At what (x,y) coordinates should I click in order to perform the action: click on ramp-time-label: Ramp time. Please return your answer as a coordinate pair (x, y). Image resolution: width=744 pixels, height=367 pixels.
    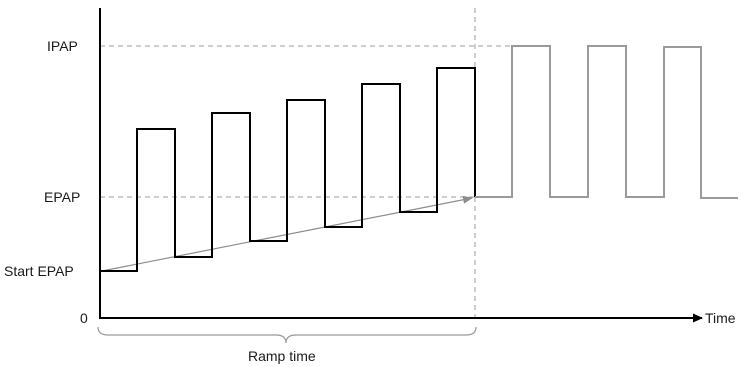
    Looking at the image, I should click on (282, 356).